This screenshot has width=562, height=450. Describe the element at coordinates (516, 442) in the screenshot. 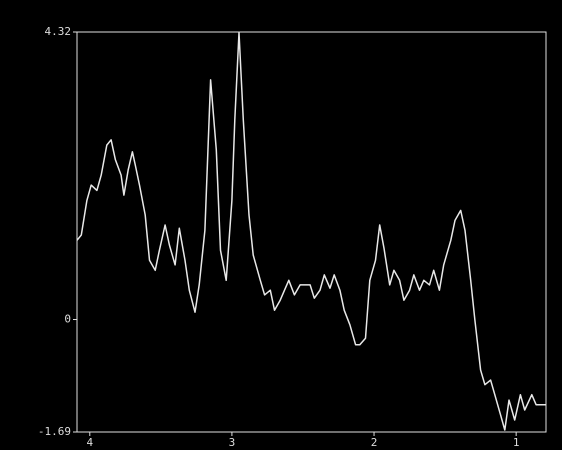

I see `x-tick-label: 1` at that location.